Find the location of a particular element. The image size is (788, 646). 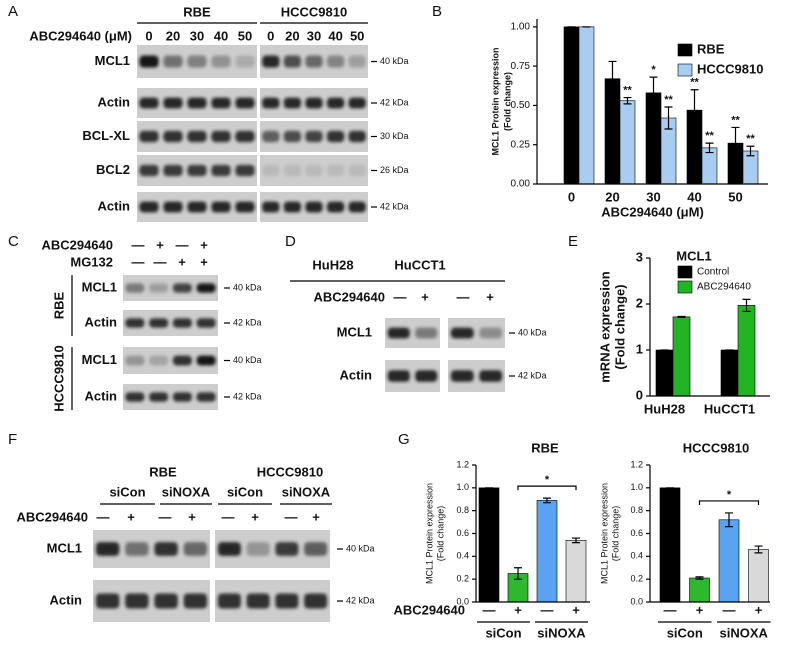

group-label: siNOXA is located at coordinates (561, 632).